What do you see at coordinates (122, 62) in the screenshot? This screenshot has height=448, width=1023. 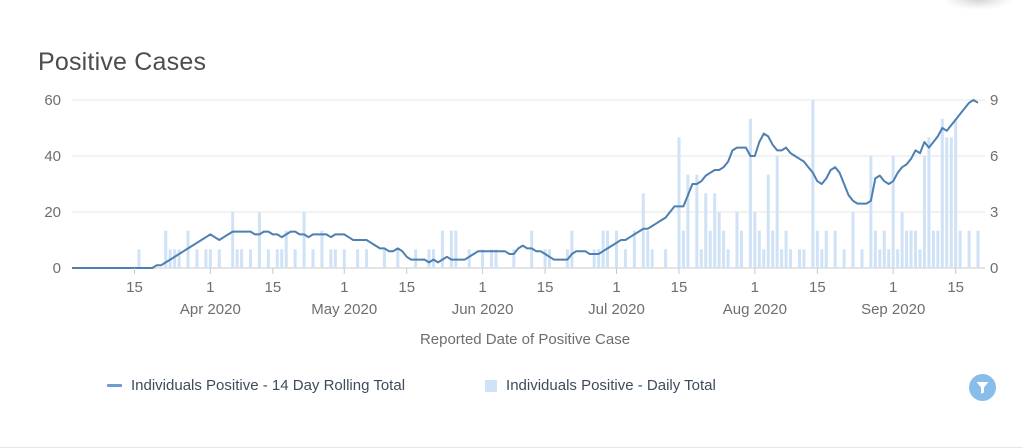 I see `chart-title: Positive Cases` at bounding box center [122, 62].